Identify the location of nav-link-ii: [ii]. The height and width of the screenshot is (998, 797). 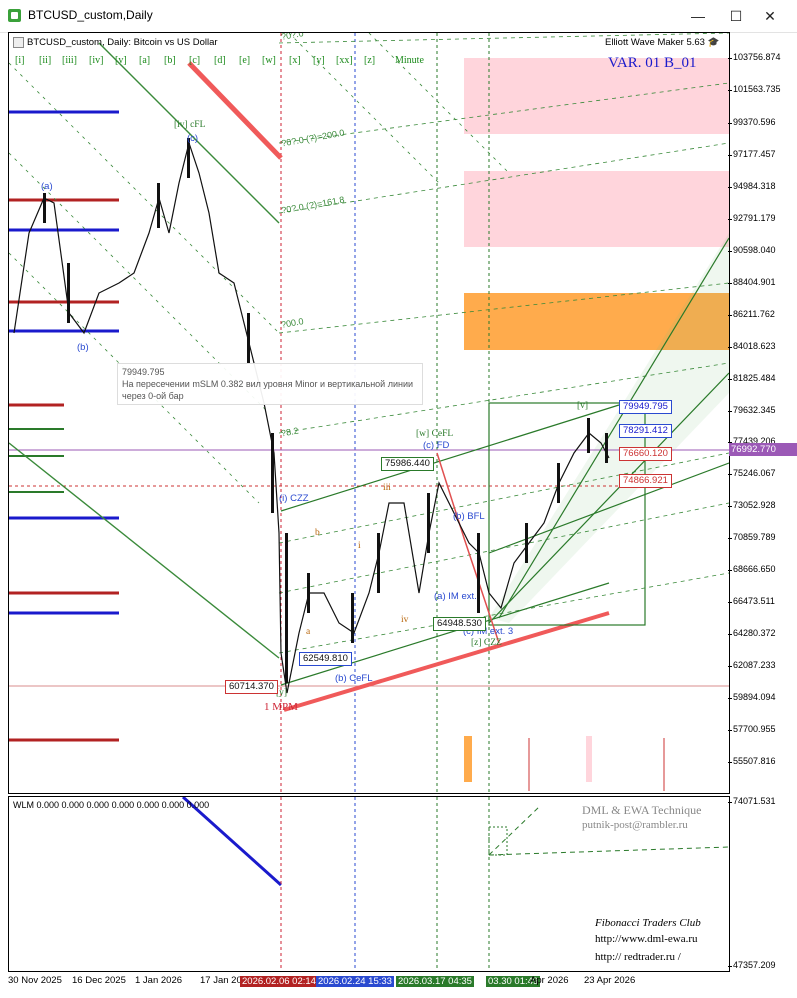
(45, 60).